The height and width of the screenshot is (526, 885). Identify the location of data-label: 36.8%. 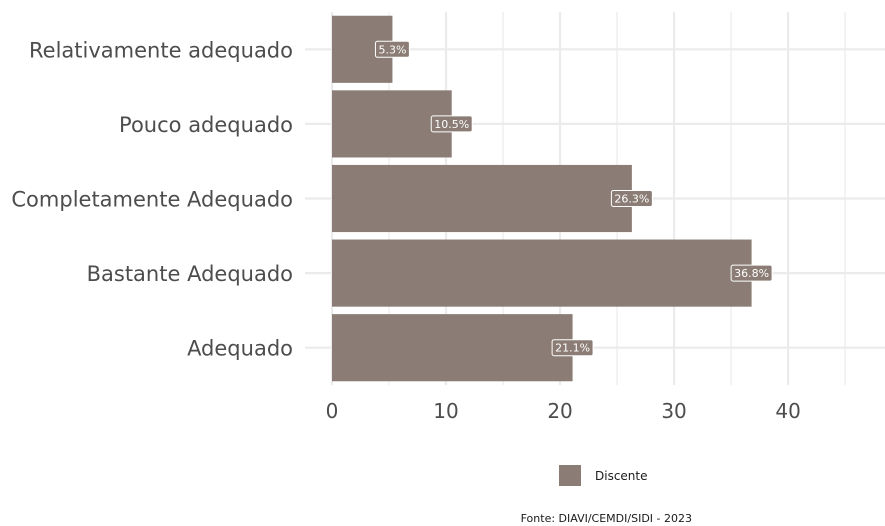
(751, 273).